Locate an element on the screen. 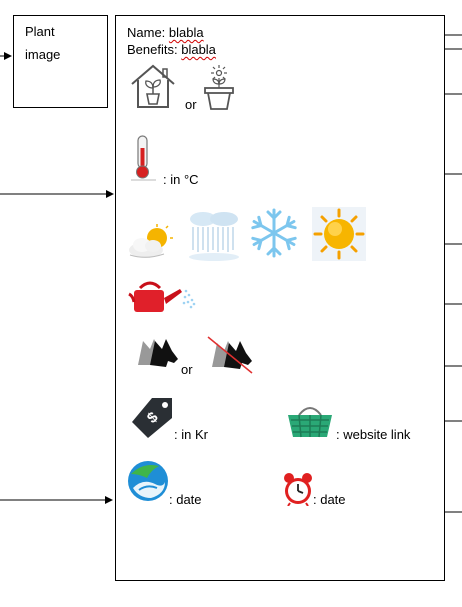  price-unit: : in Kr is located at coordinates (191, 435).